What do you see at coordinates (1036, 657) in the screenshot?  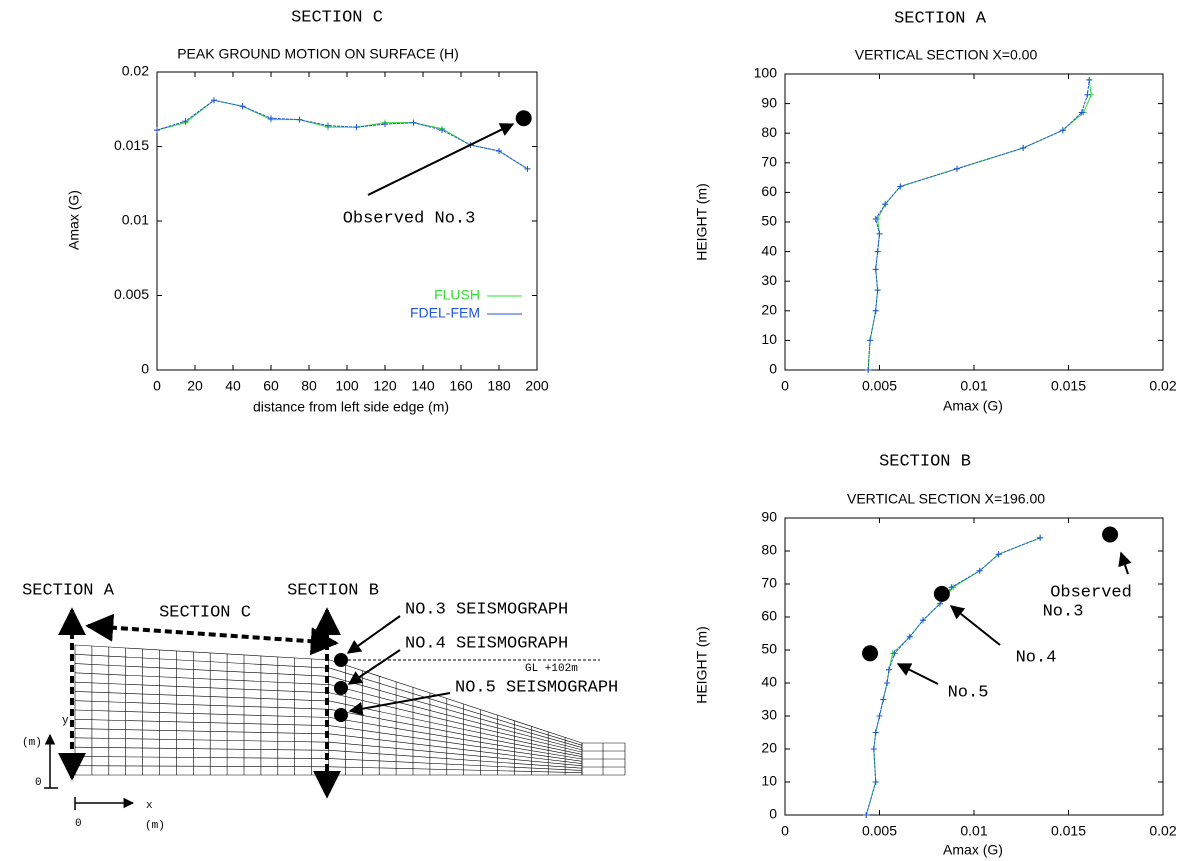 I see `annotation-text: No.4` at bounding box center [1036, 657].